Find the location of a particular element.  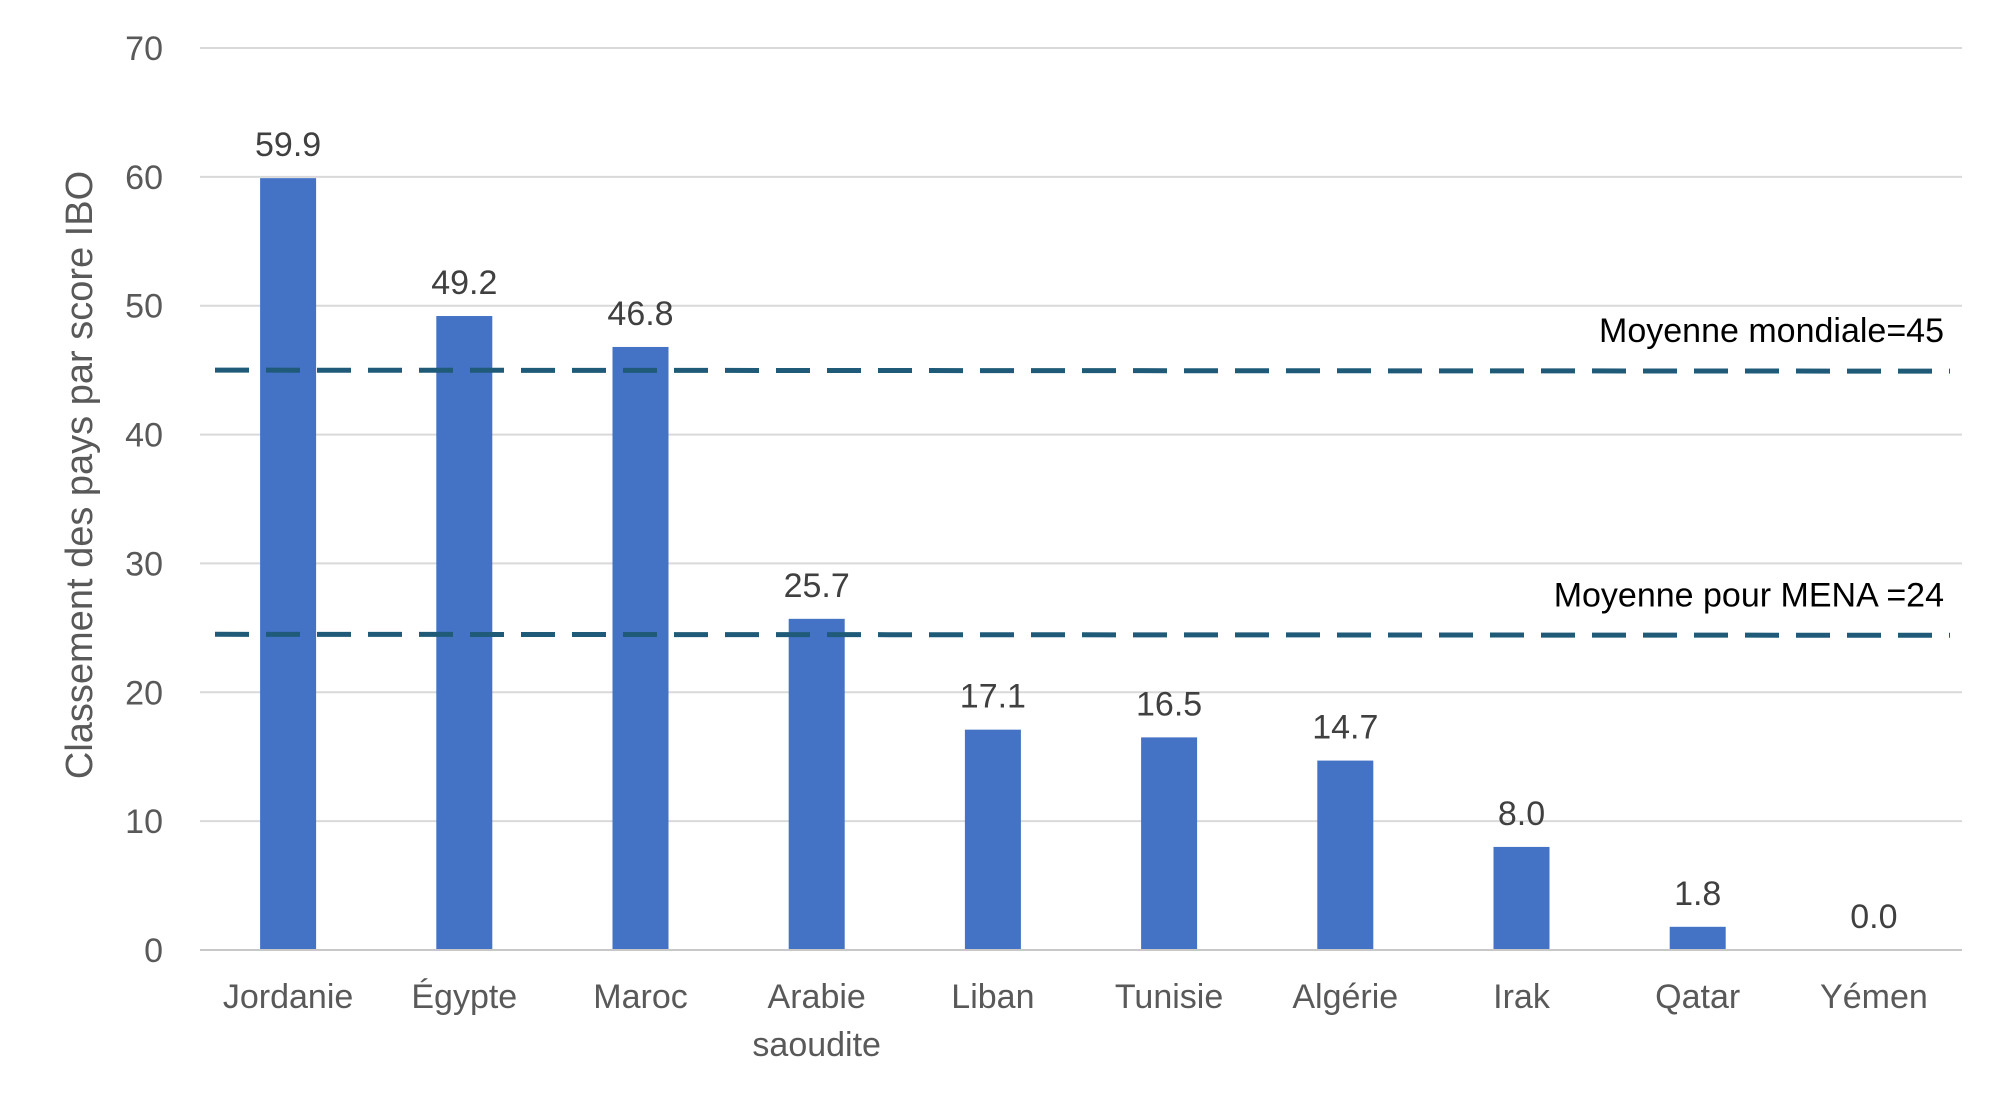

x-tick-label: Irak is located at coordinates (1522, 997).